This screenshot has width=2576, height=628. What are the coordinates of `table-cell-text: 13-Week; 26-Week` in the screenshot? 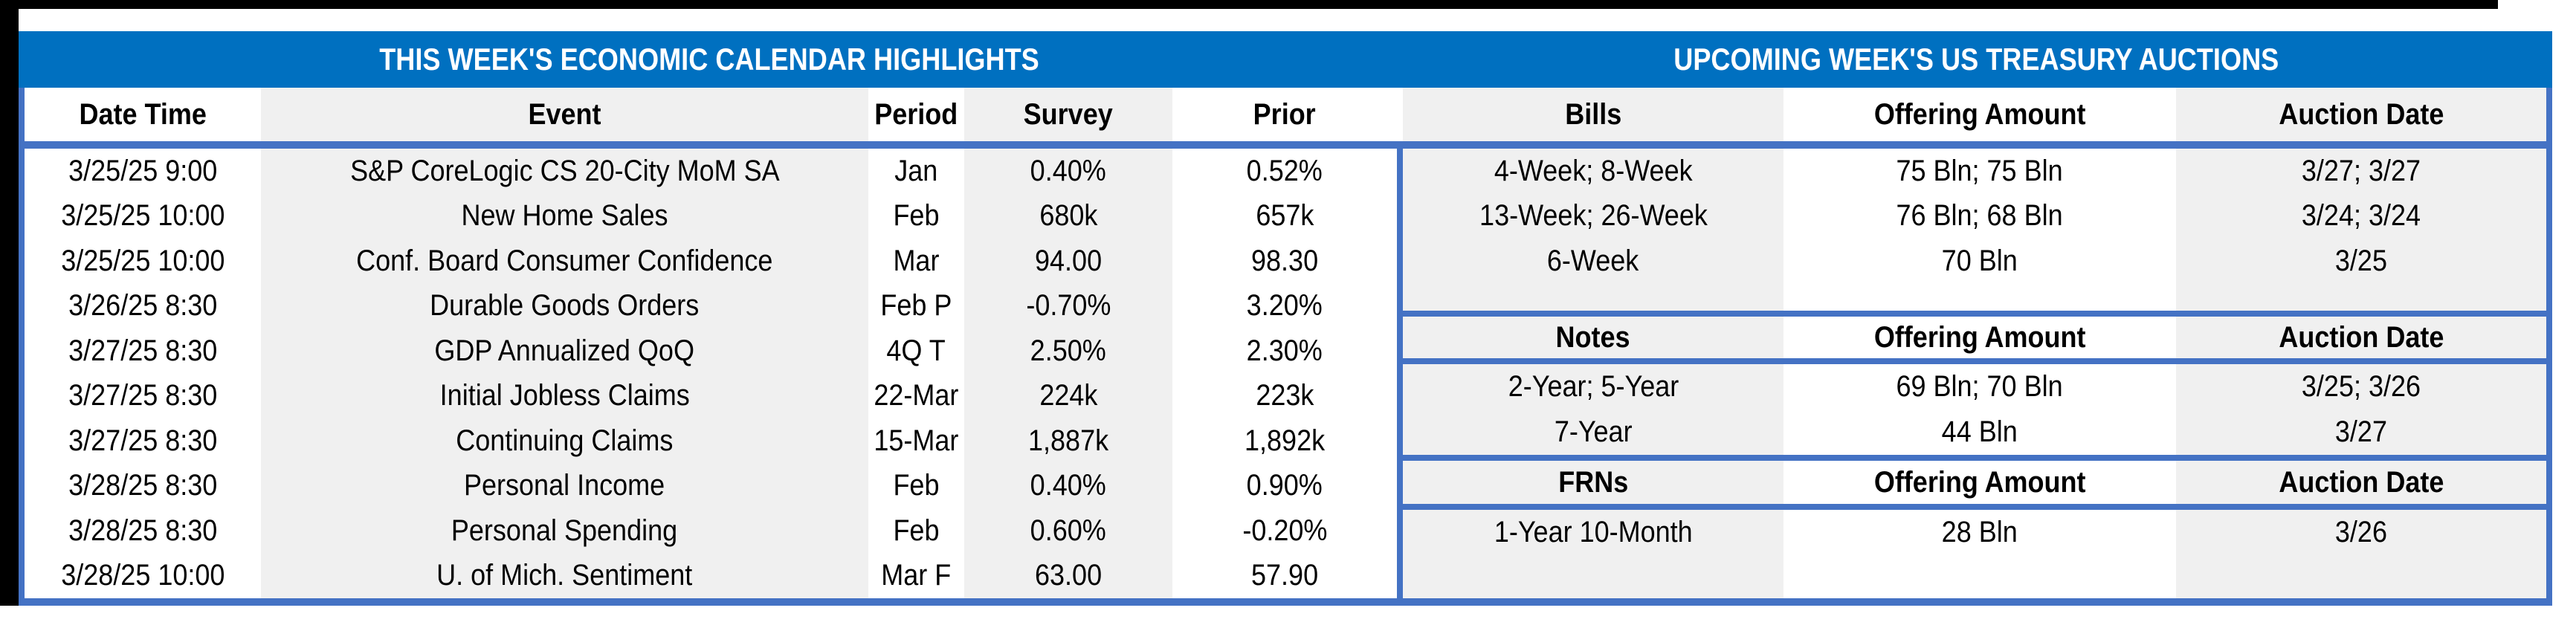 It's located at (1593, 216).